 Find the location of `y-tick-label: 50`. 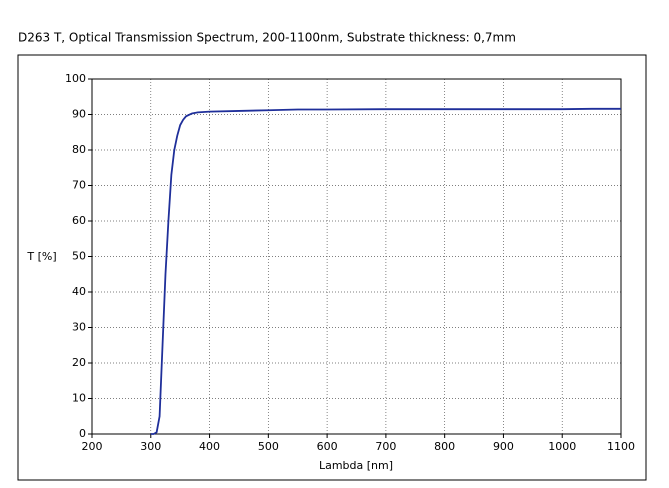

y-tick-label: 50 is located at coordinates (79, 256).